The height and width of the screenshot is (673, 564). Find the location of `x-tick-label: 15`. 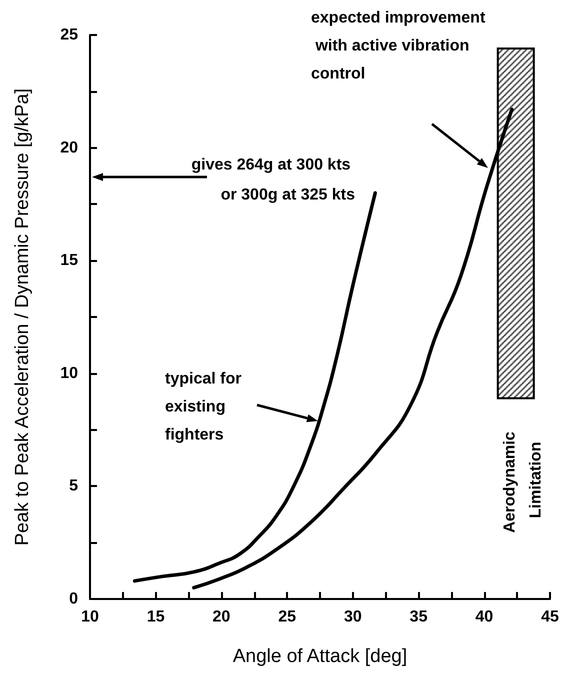

x-tick-label: 15 is located at coordinates (155, 617).